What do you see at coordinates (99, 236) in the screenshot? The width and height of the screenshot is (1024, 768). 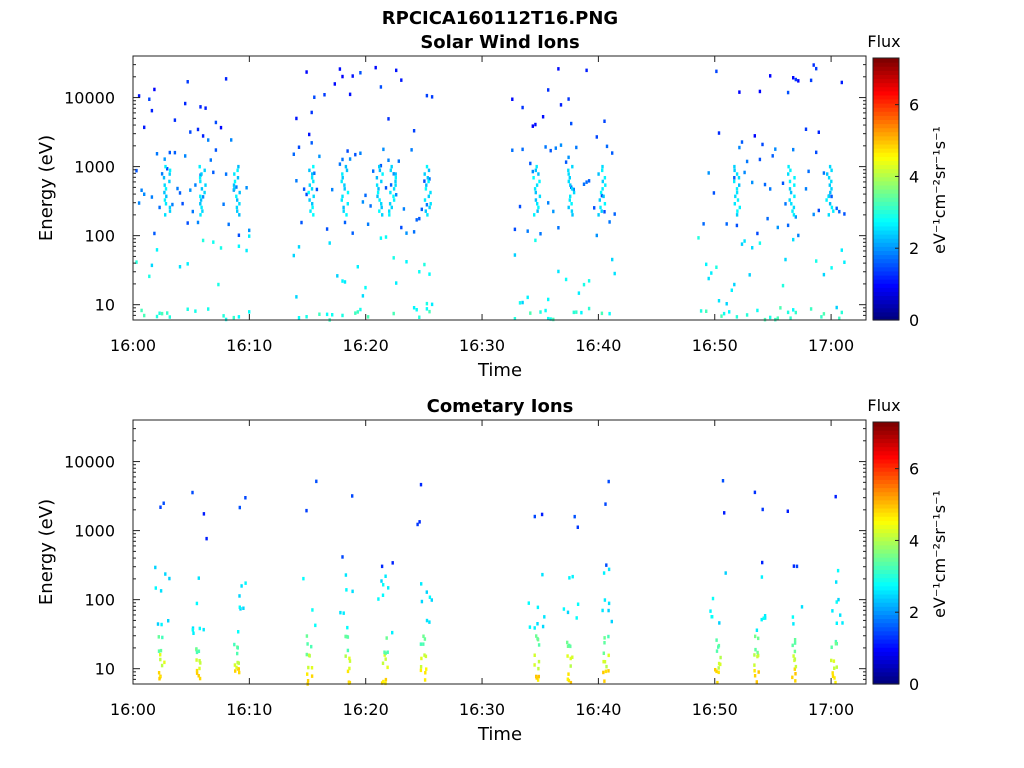 I see `y-tick-label: 100` at bounding box center [99, 236].